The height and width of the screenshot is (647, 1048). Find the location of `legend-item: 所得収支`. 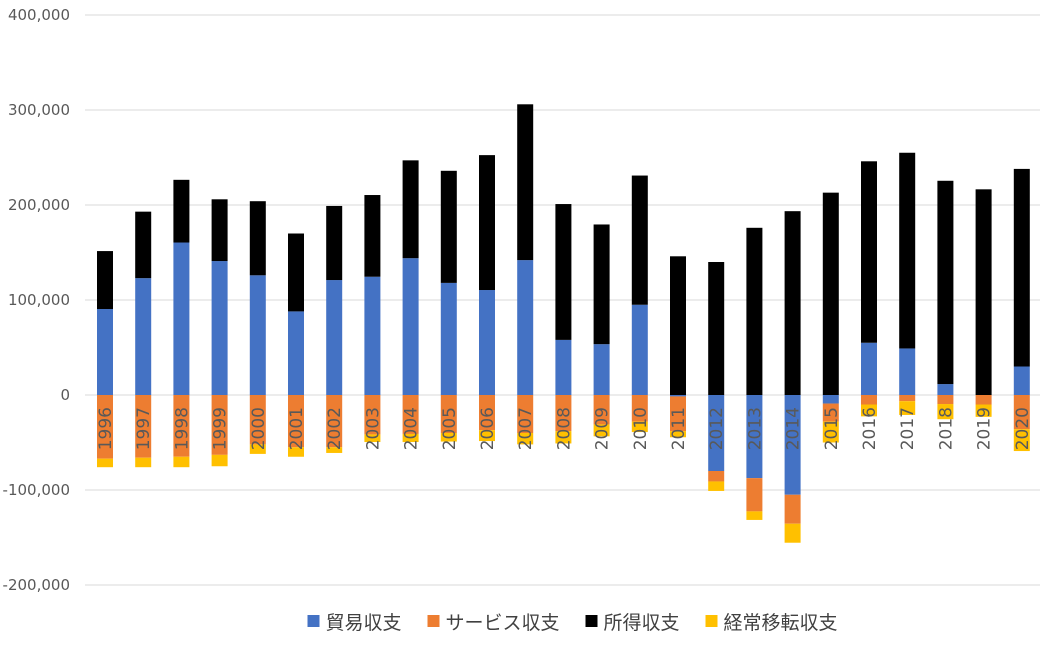

legend-item: 所得収支 is located at coordinates (632, 623).